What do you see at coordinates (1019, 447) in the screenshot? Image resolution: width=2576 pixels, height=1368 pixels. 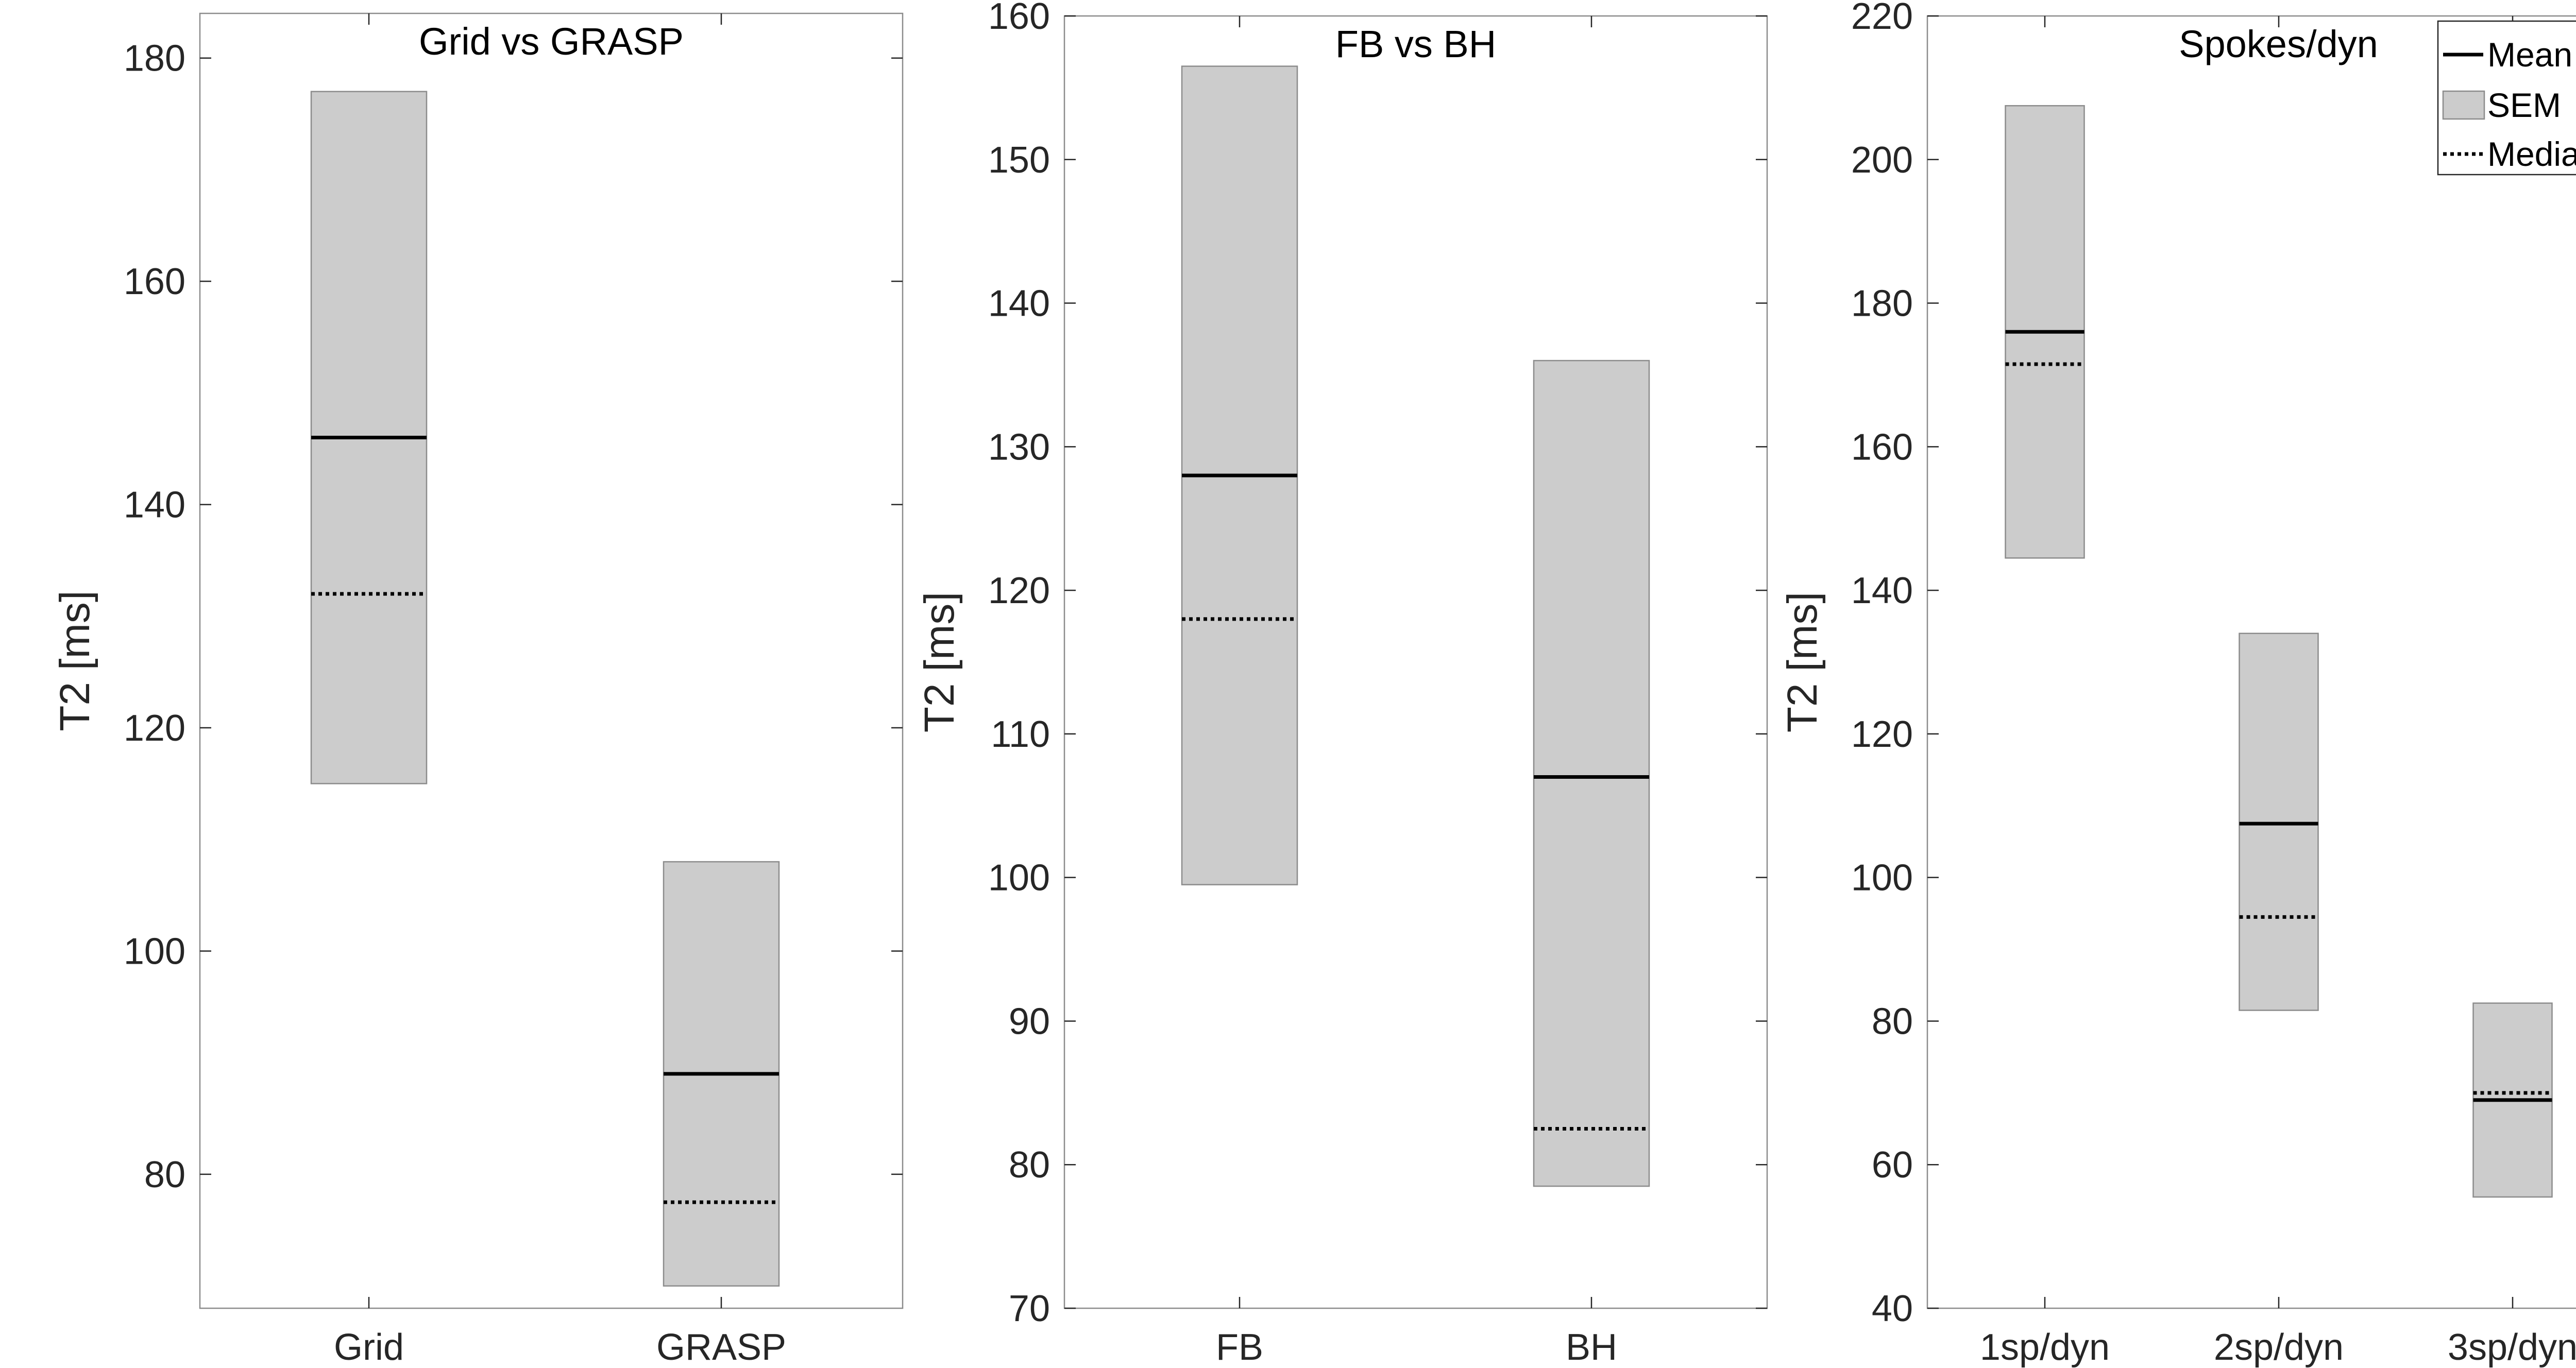 I see `y-tick-label: 130` at bounding box center [1019, 447].